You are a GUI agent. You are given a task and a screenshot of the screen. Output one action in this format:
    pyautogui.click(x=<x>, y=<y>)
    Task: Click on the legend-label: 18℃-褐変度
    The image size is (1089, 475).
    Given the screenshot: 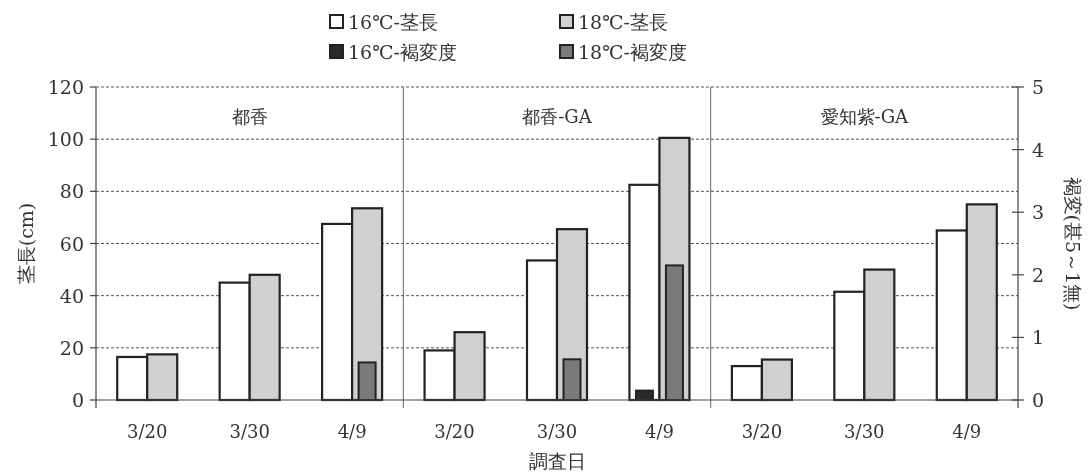 What is the action you would take?
    pyautogui.click(x=632, y=52)
    